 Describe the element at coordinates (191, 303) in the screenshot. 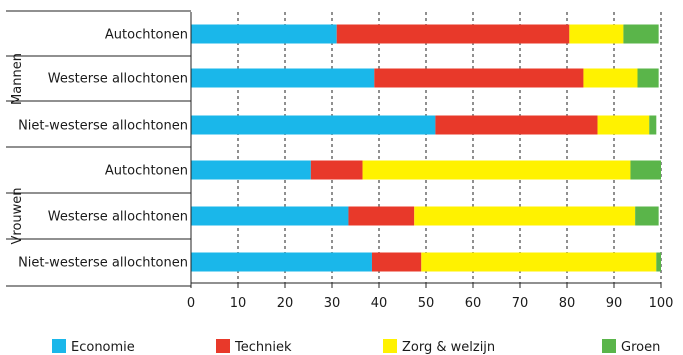

I see `x-tick-label: 0` at that location.